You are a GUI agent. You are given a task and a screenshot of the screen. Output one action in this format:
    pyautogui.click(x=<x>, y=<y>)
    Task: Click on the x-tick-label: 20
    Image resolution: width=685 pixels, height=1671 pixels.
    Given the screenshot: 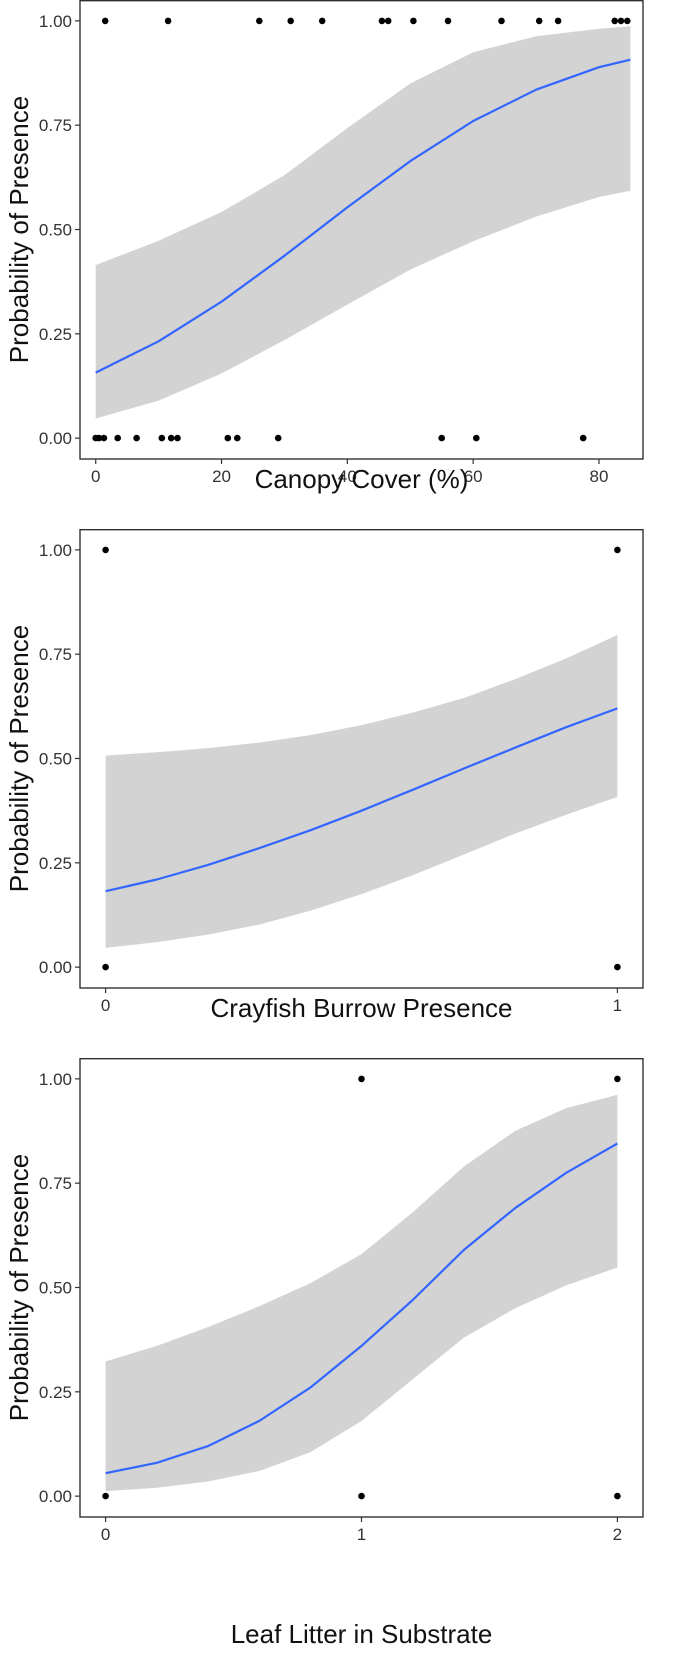 What is the action you would take?
    pyautogui.click(x=221, y=476)
    